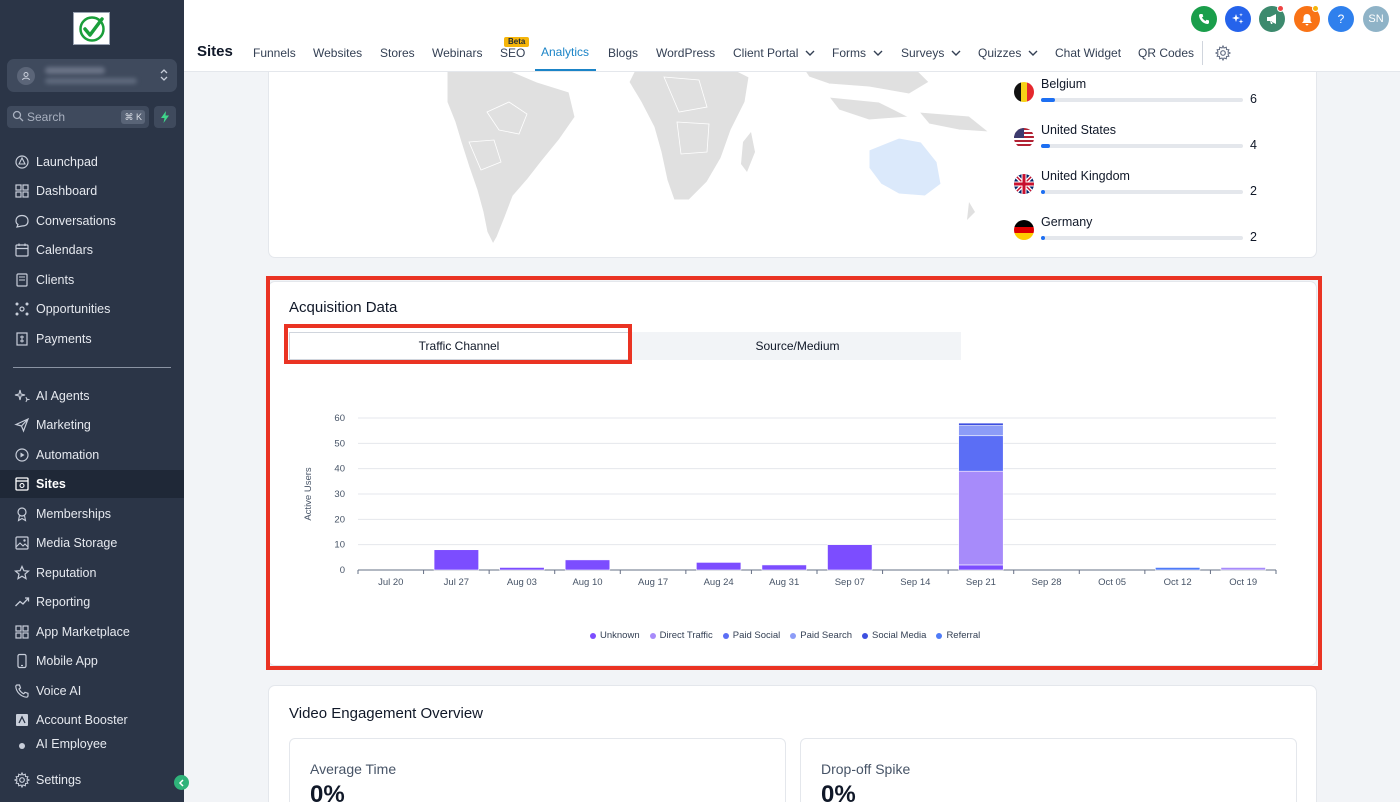  What do you see at coordinates (92, 221) in the screenshot?
I see `sidebar-item-conversations: Conversations` at bounding box center [92, 221].